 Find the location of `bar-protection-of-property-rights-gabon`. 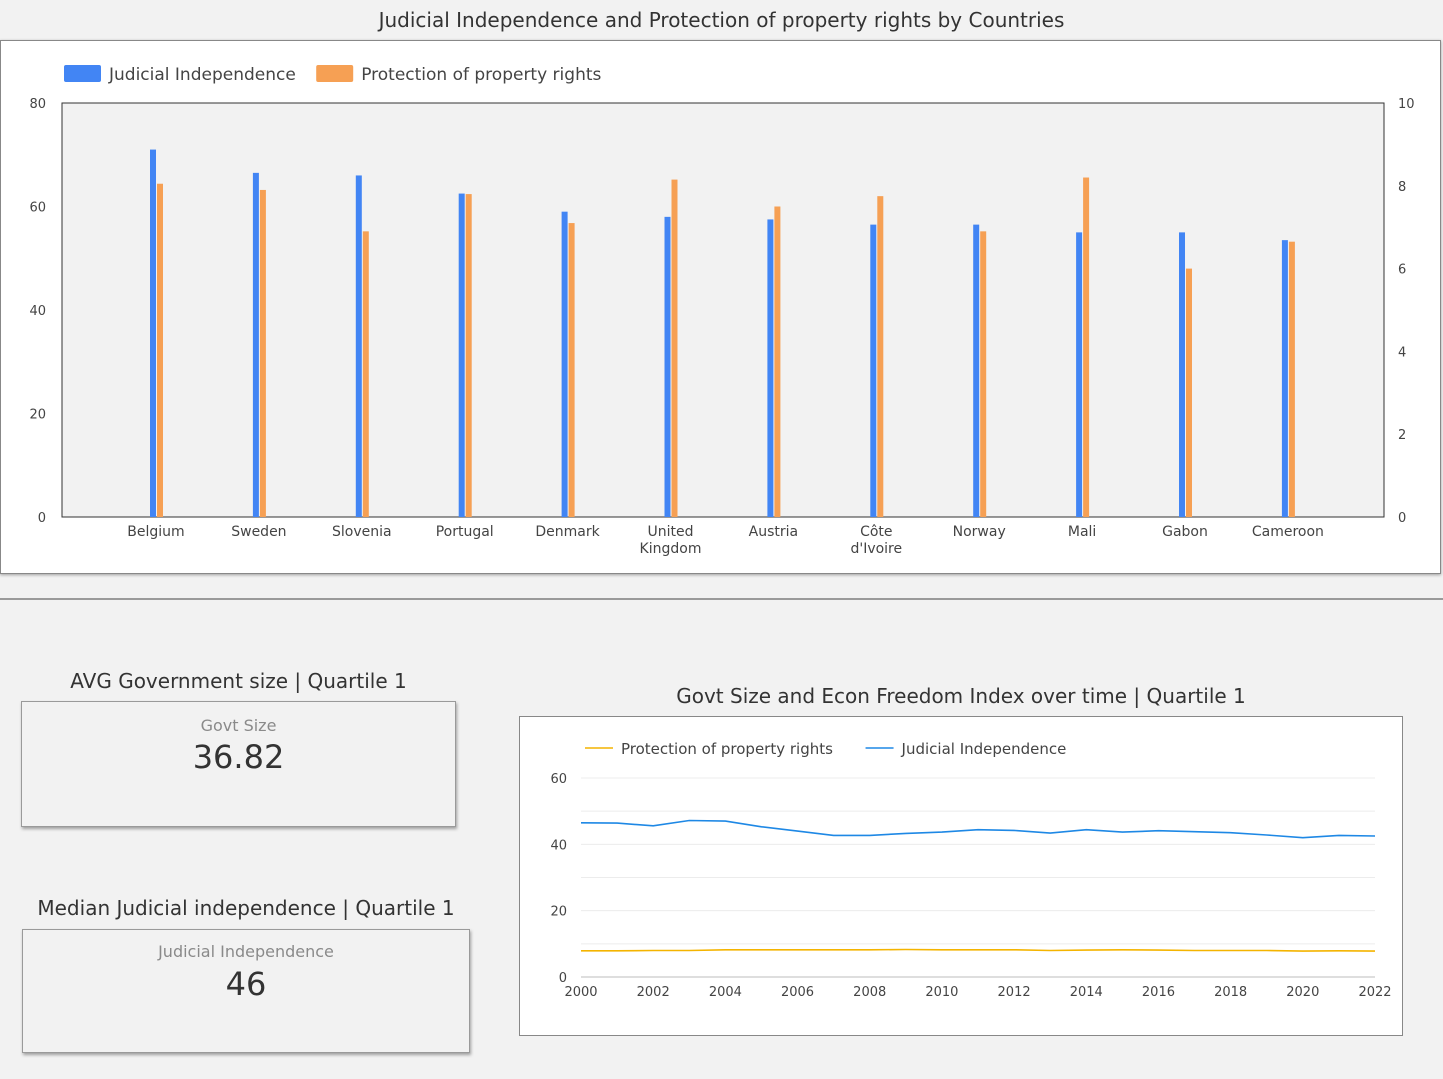

bar-protection-of-property-rights-gabon is located at coordinates (1189, 392).